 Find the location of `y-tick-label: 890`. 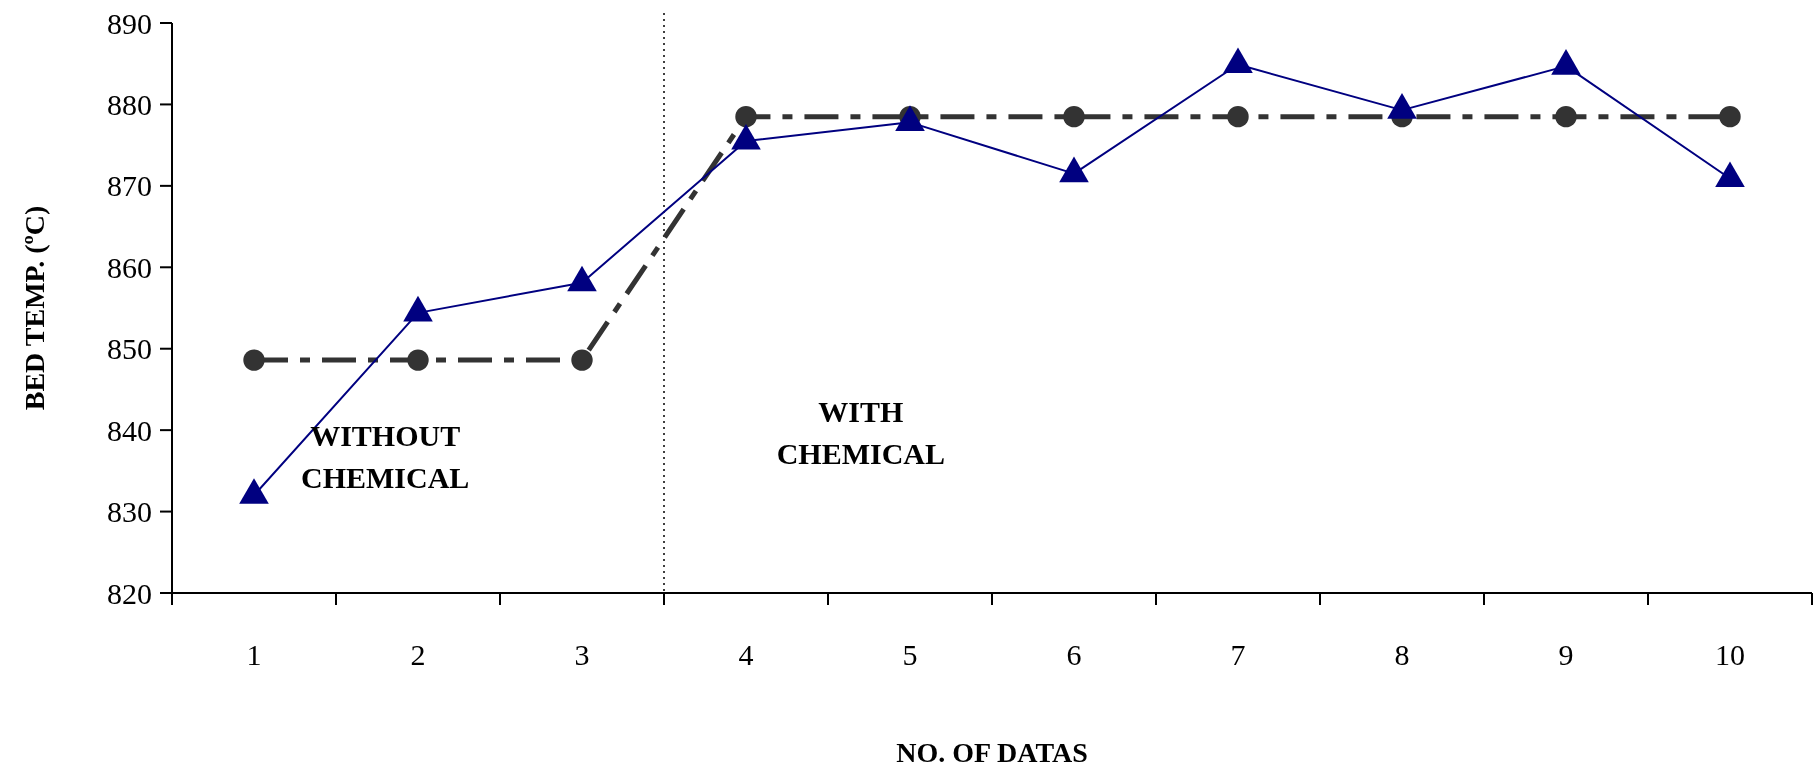

y-tick-label: 890 is located at coordinates (129, 23).